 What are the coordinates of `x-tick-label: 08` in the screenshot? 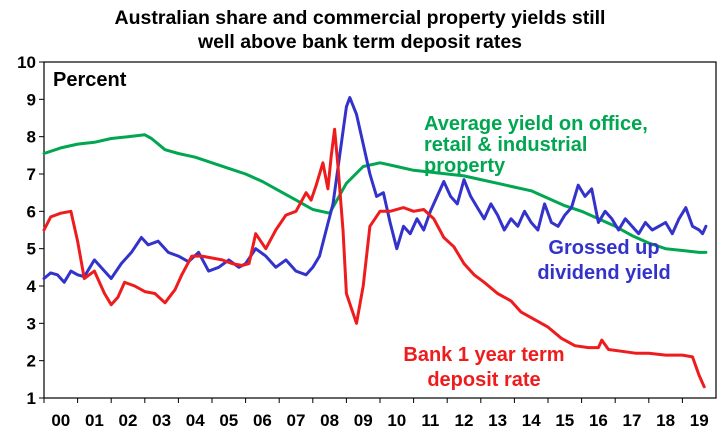 It's located at (329, 420).